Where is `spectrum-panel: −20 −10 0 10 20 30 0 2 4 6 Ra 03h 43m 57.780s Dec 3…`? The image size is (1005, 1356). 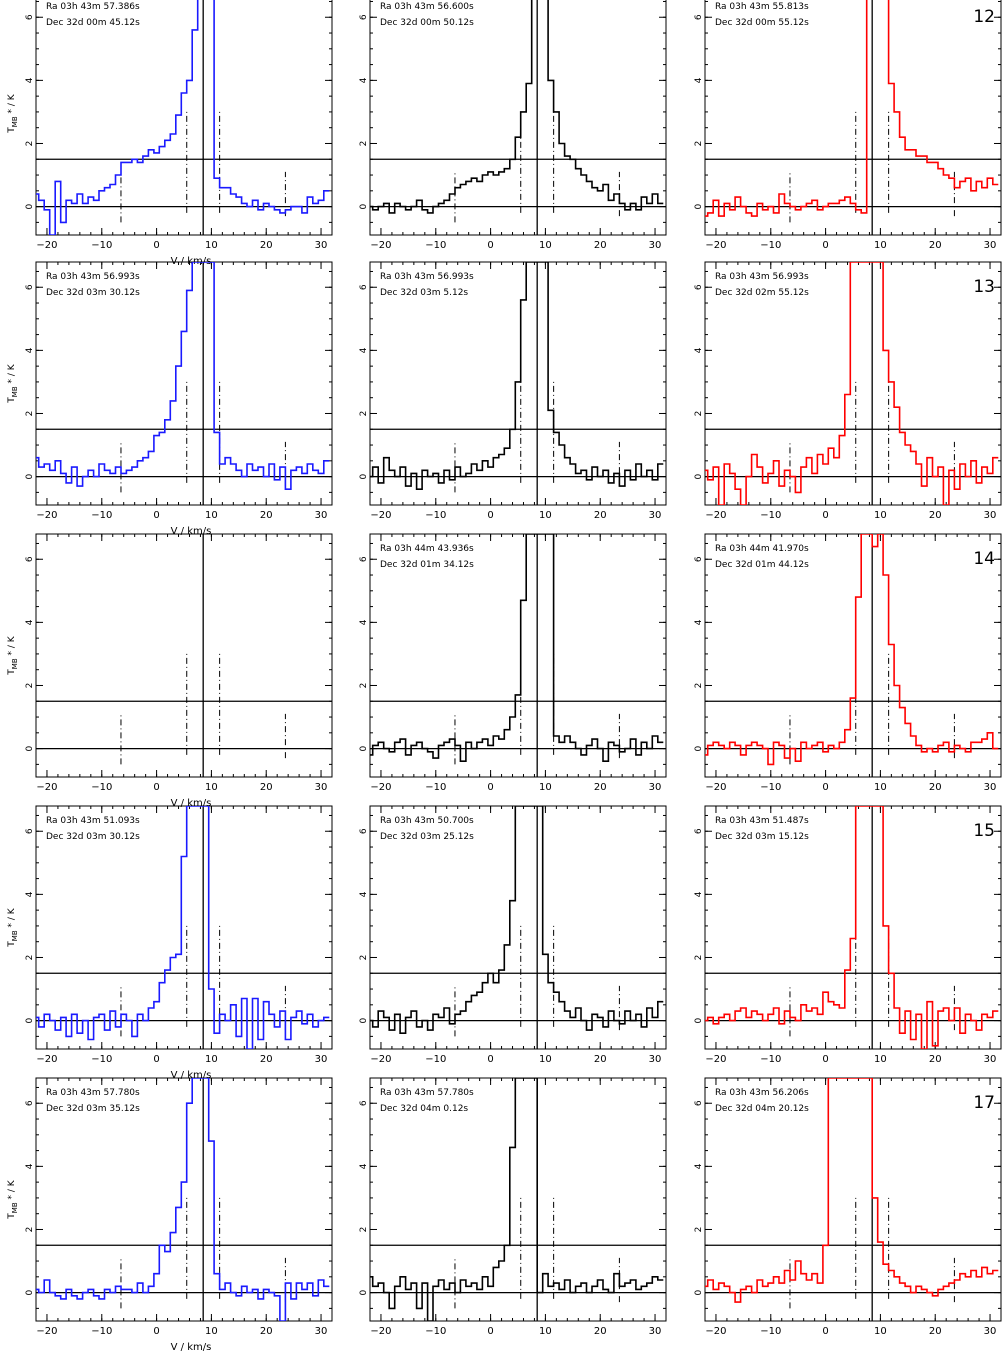 spectrum-panel: −20 −10 0 10 20 30 0 2 4 6 Ra 03h 43m 57.780s Dec 3… is located at coordinates (513, 1207).